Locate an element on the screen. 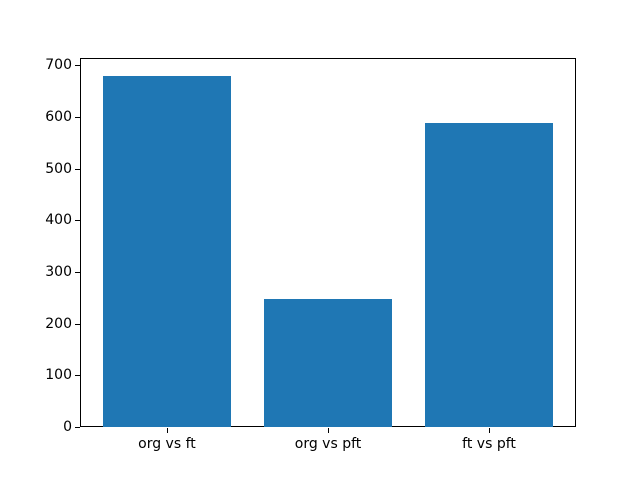 The width and height of the screenshot is (640, 480). y-tick-label: 300 is located at coordinates (58, 271).